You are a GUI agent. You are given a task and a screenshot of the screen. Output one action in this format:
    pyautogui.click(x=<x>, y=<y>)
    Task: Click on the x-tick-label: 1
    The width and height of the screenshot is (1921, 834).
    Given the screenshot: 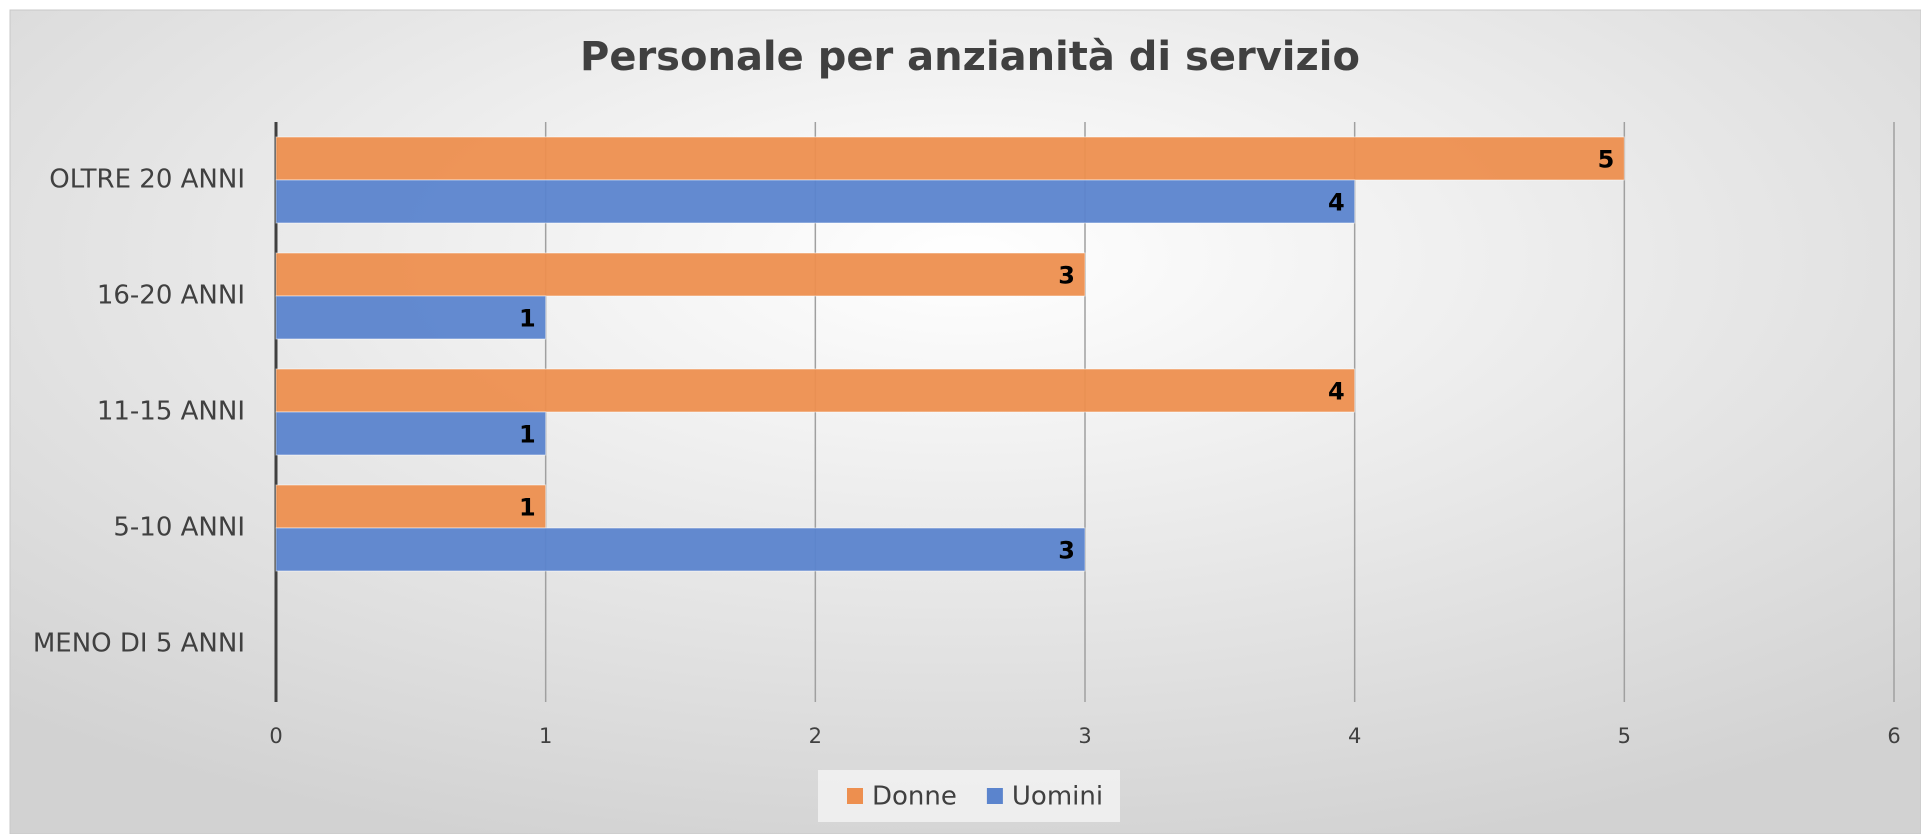 What is the action you would take?
    pyautogui.click(x=545, y=736)
    